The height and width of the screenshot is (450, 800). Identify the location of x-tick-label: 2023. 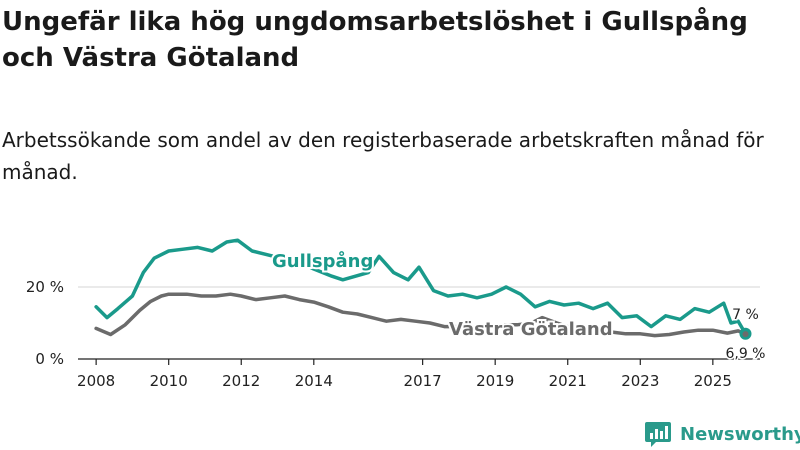
(640, 381).